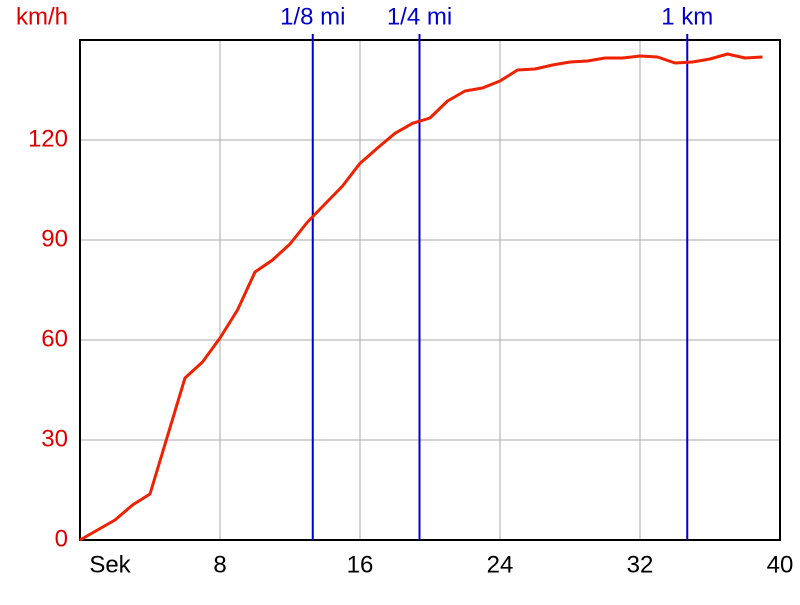  I want to click on y-tick-label: 60, so click(54, 338).